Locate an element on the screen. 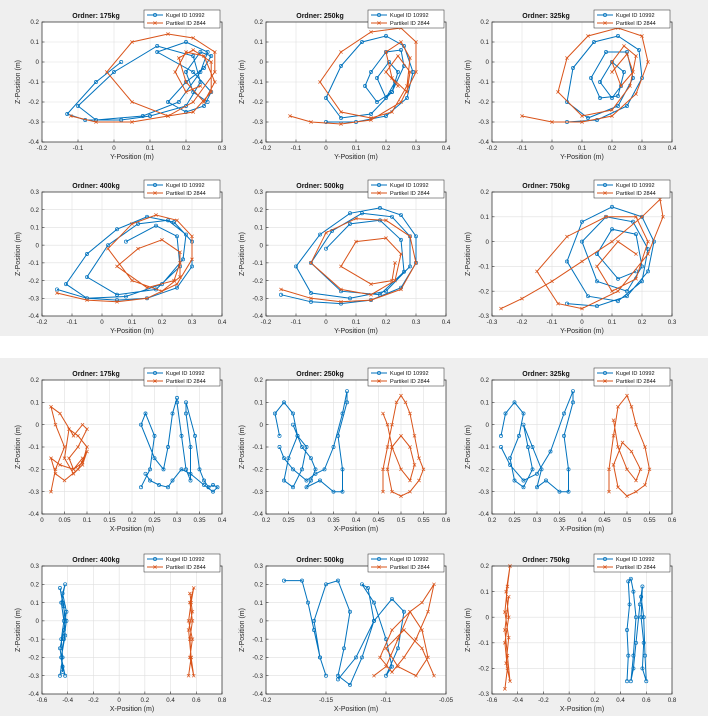 This screenshot has height=716, width=708. y-tick-label: -0.2 is located at coordinates (33, 102).